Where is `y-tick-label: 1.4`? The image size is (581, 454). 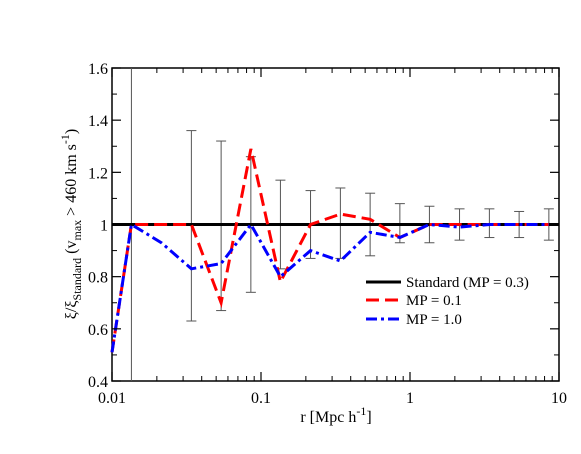
y-tick-label: 1.4 is located at coordinates (98, 121).